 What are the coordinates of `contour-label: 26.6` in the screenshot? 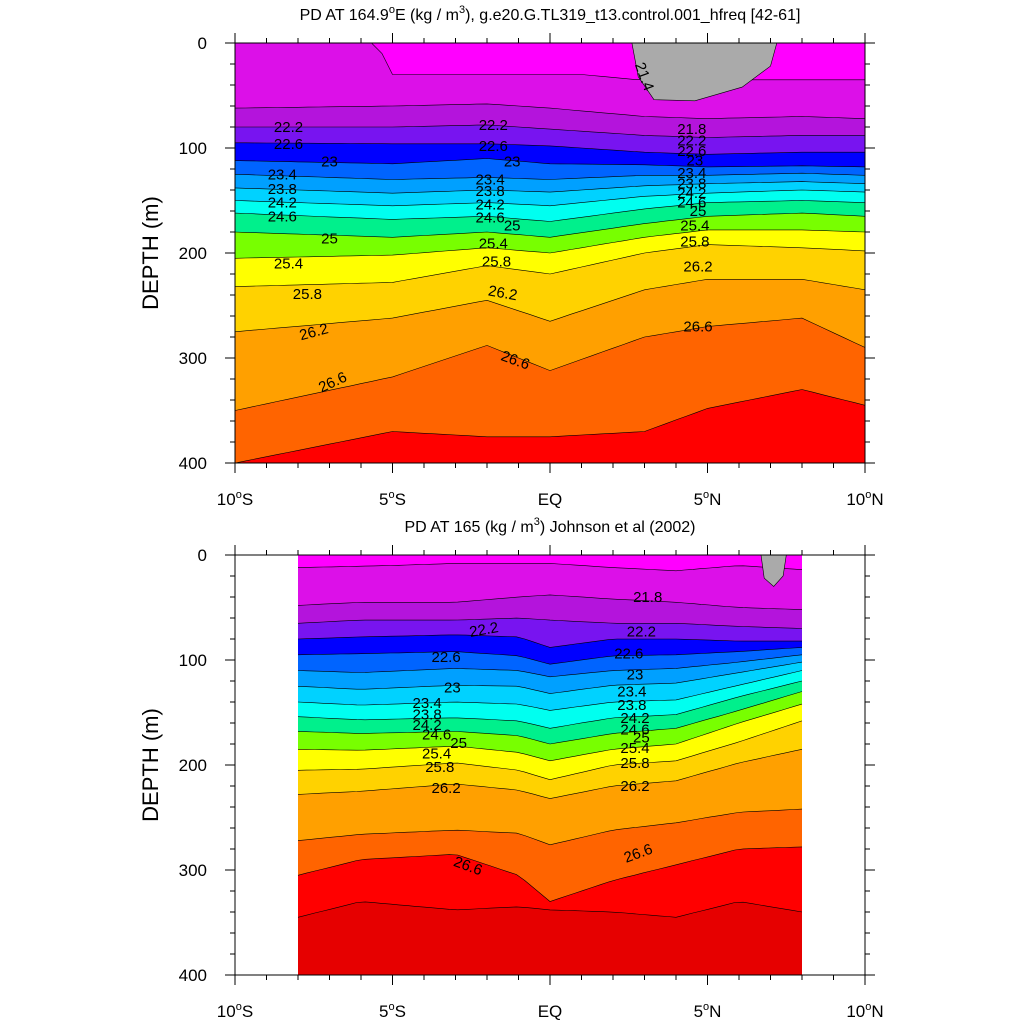 It's located at (697, 327).